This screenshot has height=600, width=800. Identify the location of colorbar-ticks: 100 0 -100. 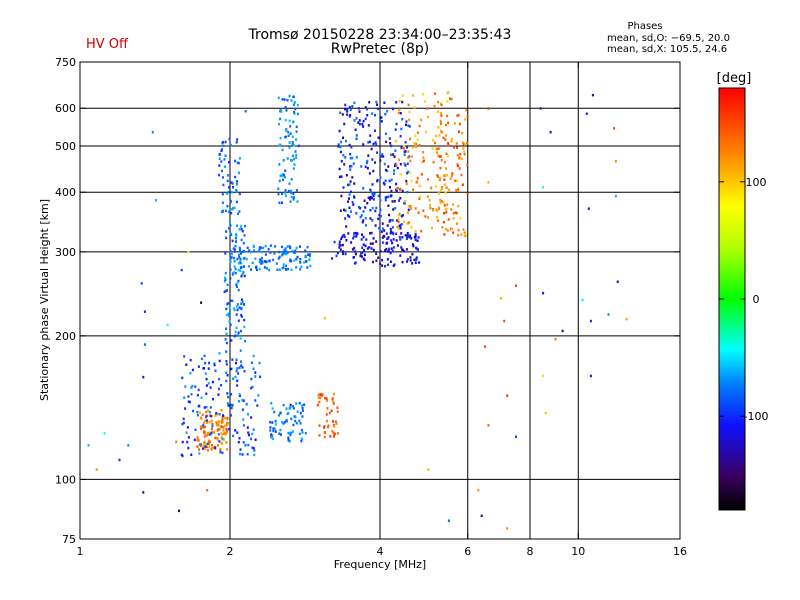
(743, 299).